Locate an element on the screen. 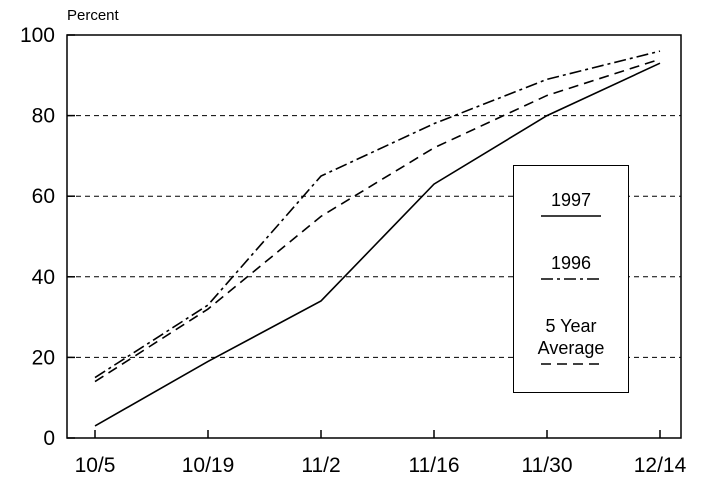 This screenshot has width=710, height=481. x-tick-label: 11/30 is located at coordinates (547, 465).